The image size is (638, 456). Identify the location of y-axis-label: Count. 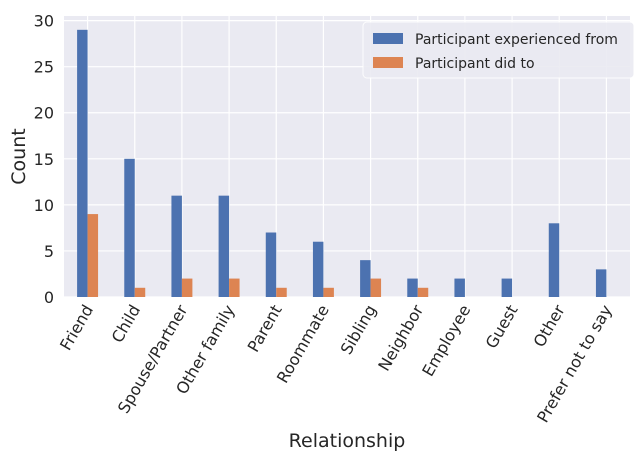
(19, 156).